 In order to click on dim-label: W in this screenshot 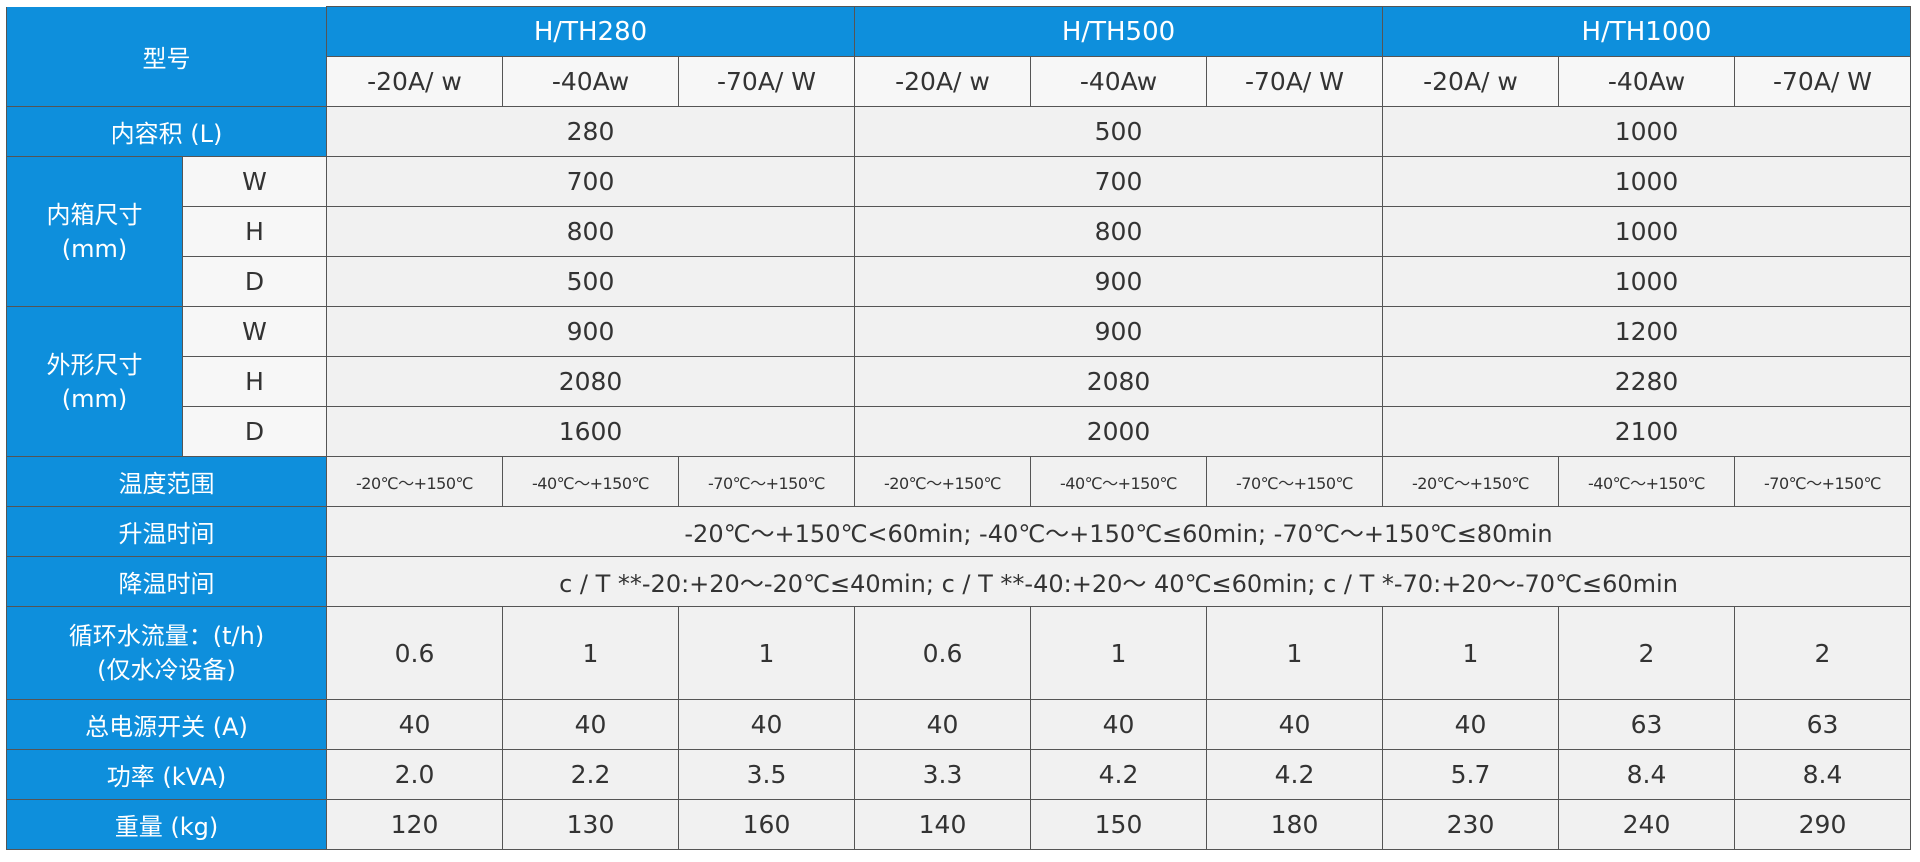, I will do `click(254, 331)`.